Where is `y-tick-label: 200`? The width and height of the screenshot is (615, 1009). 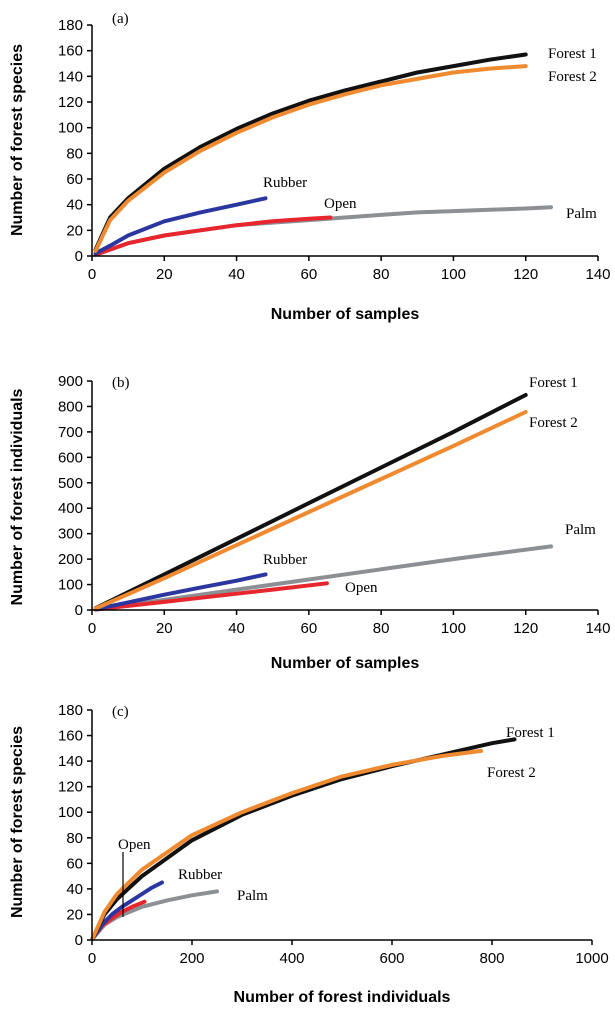
y-tick-label: 200 is located at coordinates (70, 559).